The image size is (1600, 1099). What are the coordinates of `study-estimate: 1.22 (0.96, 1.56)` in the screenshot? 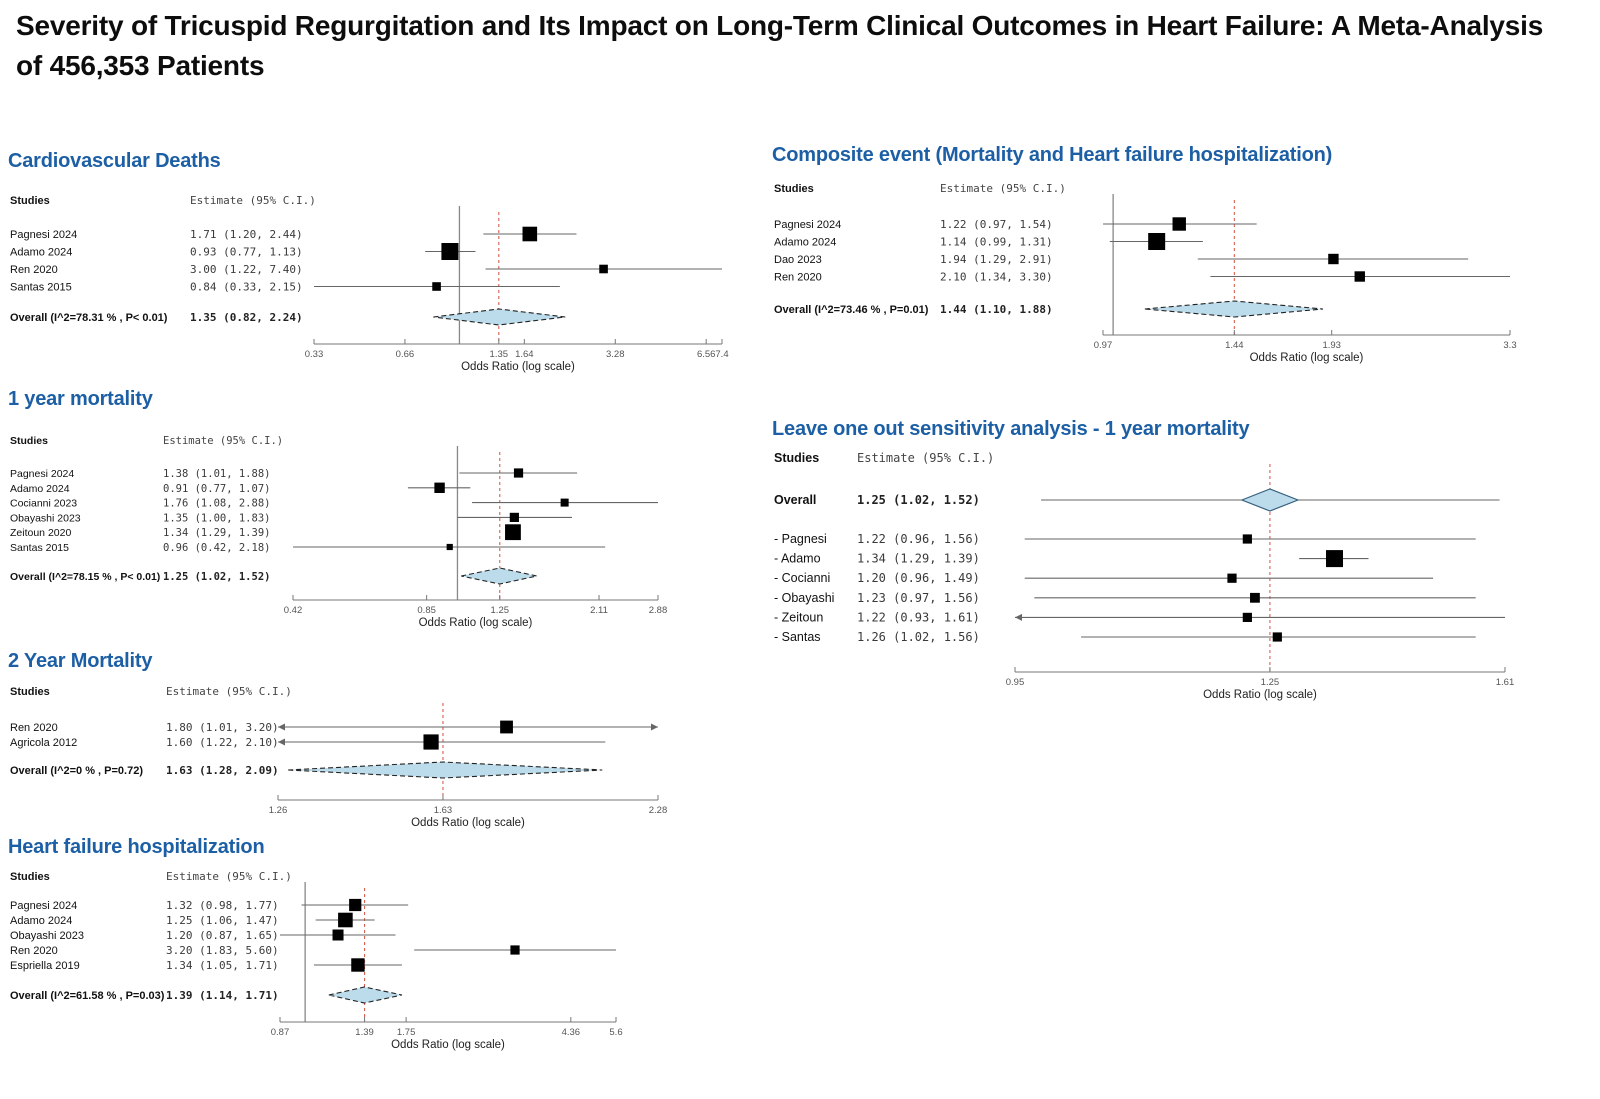 It's located at (918, 539).